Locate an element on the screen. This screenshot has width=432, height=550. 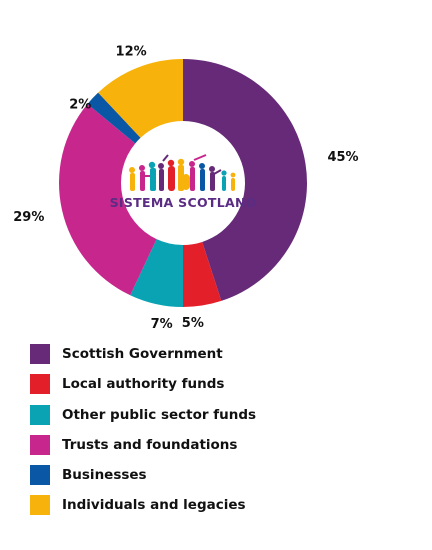
legend-label: Businesses is located at coordinates (104, 475).